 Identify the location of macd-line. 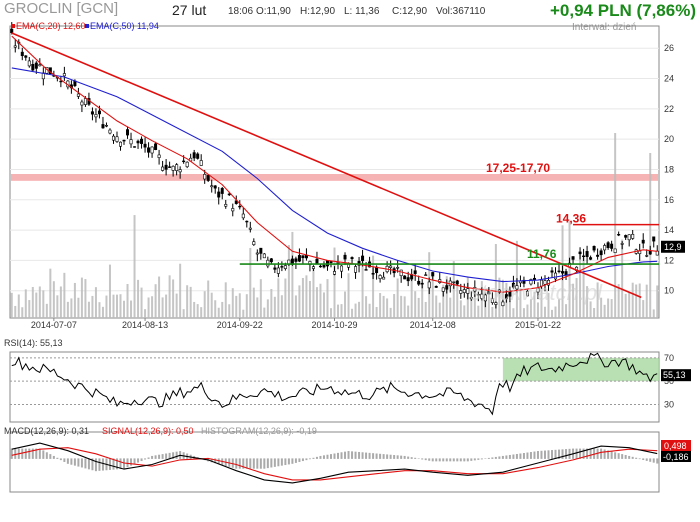
(334, 463).